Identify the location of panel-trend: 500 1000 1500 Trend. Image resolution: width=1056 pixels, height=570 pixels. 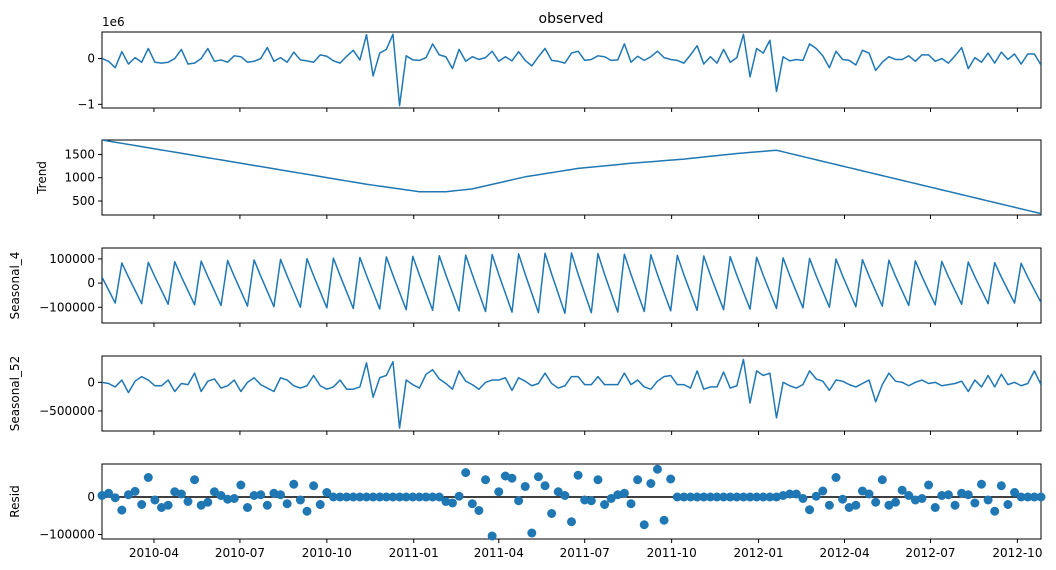
(538, 179).